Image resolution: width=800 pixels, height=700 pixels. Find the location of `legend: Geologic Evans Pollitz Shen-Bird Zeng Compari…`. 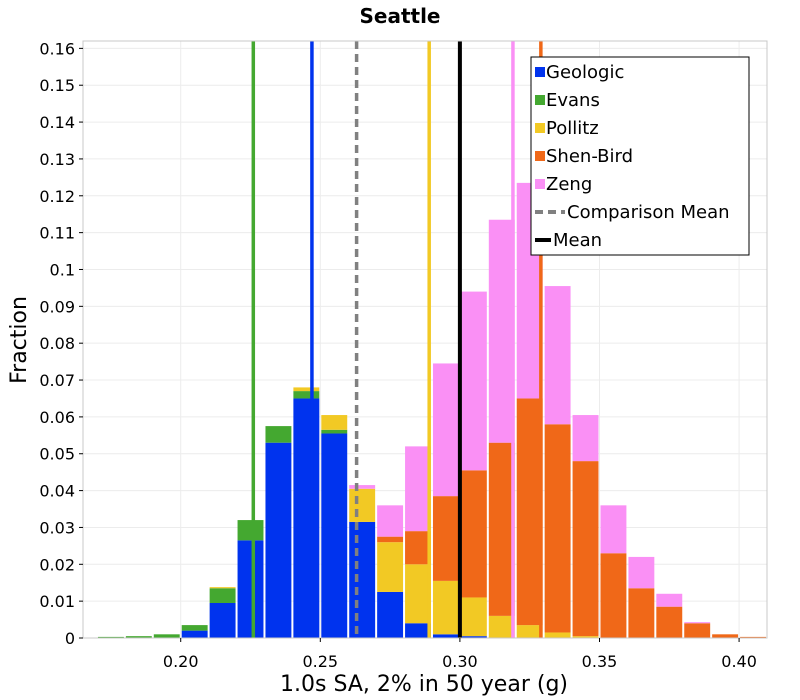

legend: Geologic Evans Pollitz Shen-Bird Zeng Compari… is located at coordinates (640, 156).